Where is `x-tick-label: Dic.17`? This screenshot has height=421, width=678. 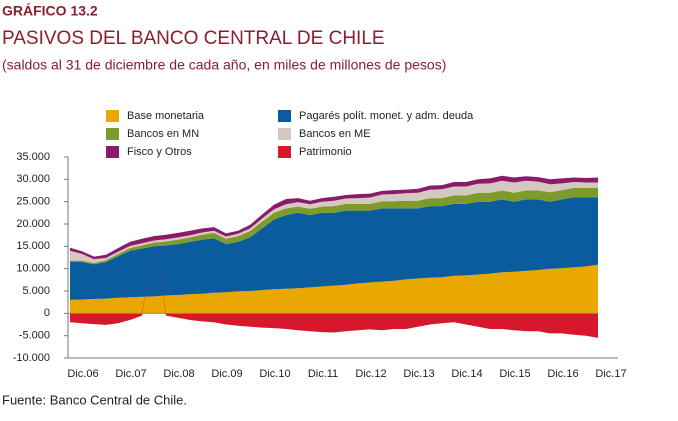
x-tick-label: Dic.17 is located at coordinates (610, 374).